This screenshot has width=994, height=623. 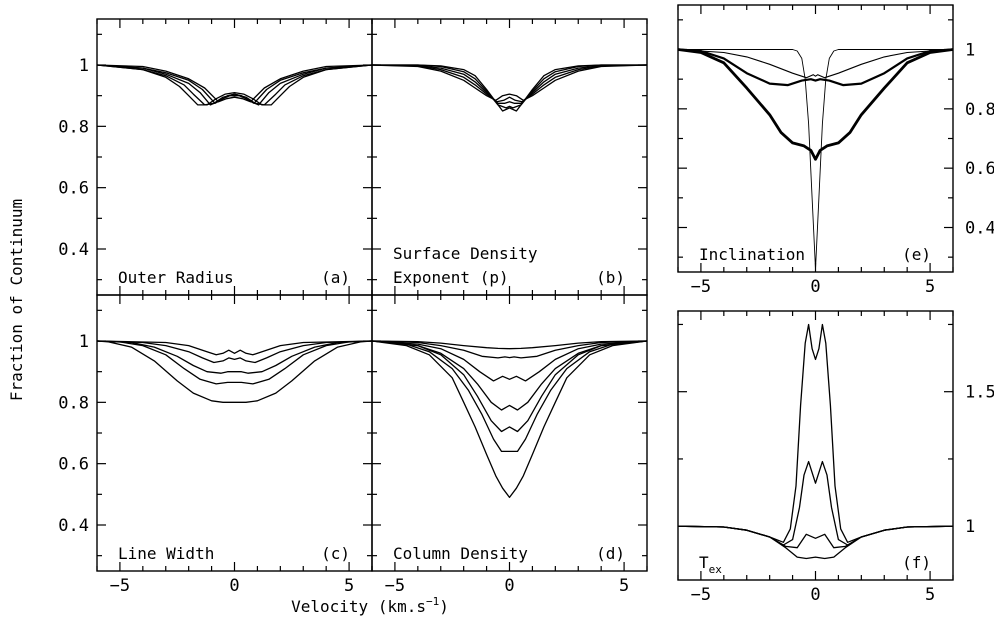 I want to click on panel-e: −5 0 5 0.4 0.6 0.8 1 Inclination (e), so click(x=835, y=150).